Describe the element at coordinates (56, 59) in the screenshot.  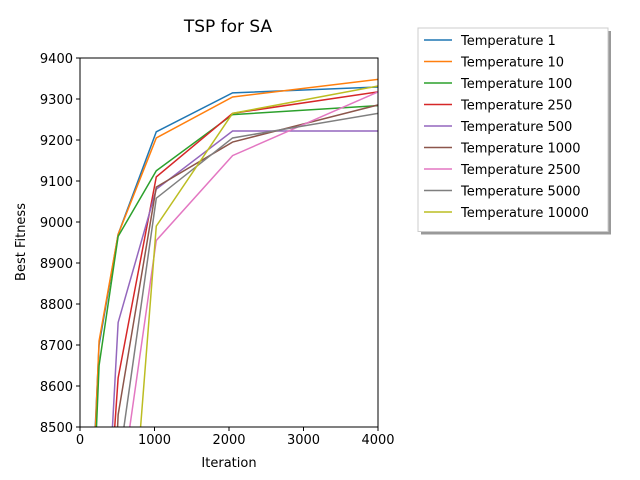
I see `y-tick-label: 9400` at that location.